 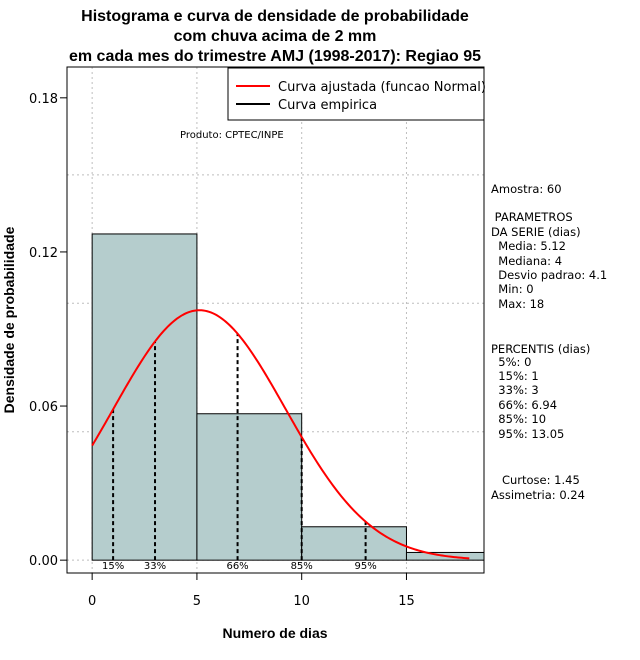 I want to click on percentile-lines, so click(x=239, y=447).